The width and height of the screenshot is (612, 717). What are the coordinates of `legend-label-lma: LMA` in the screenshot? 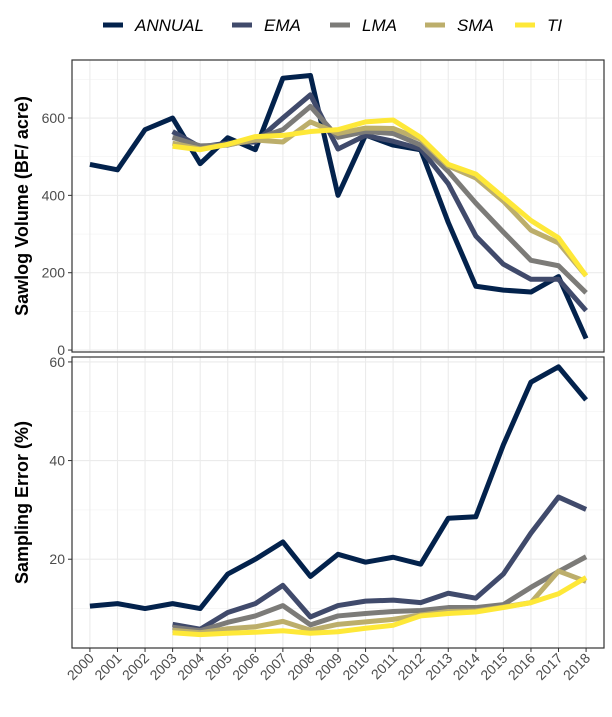 It's located at (379, 25).